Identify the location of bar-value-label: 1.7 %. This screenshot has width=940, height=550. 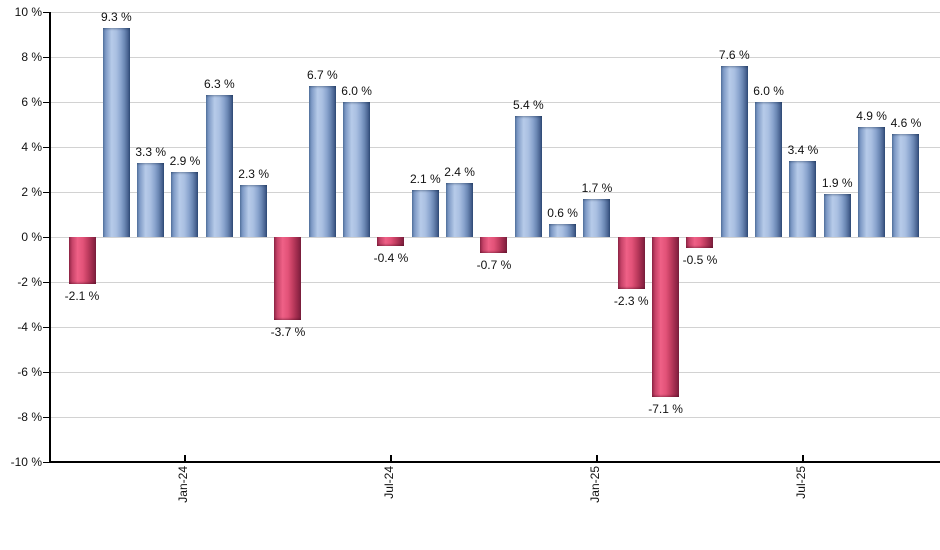
(597, 187).